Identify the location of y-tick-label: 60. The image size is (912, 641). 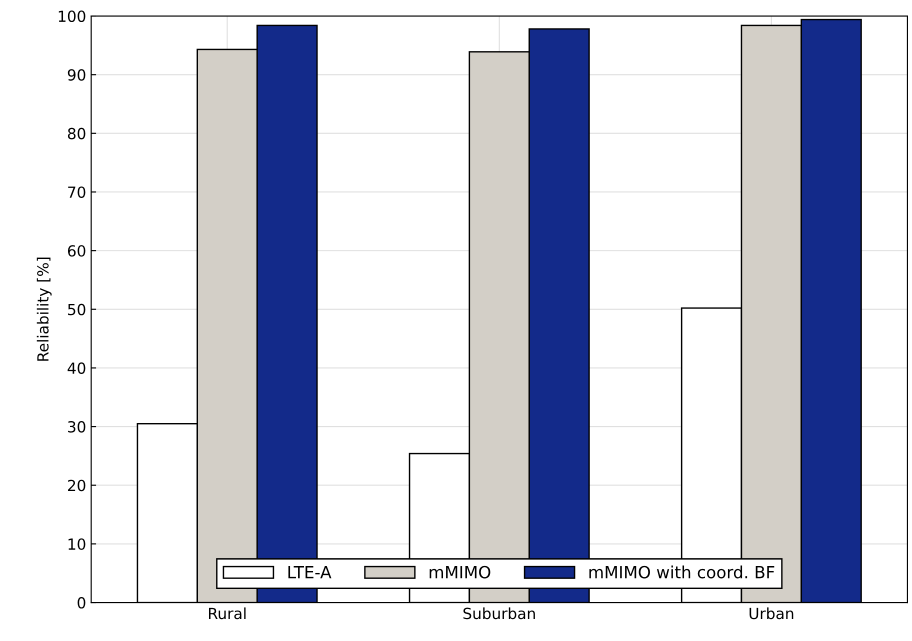
(77, 251).